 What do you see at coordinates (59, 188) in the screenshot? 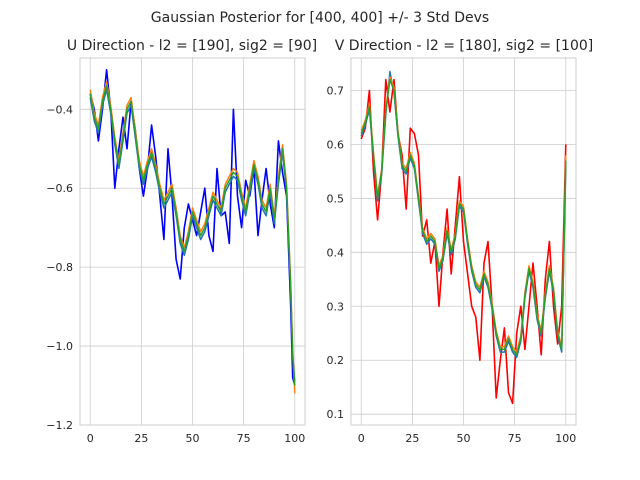
I see `u-y-tick-label: −0.6` at bounding box center [59, 188].